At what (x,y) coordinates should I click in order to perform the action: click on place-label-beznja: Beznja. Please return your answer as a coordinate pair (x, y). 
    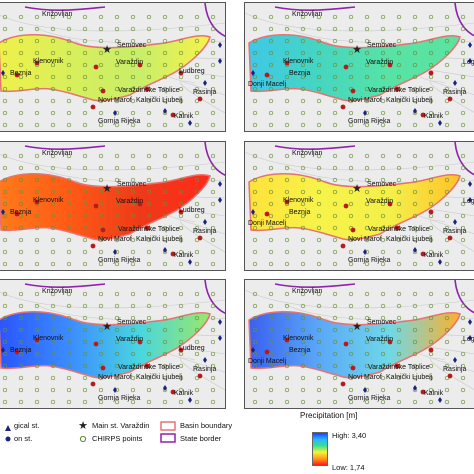
    Looking at the image, I should click on (21, 350).